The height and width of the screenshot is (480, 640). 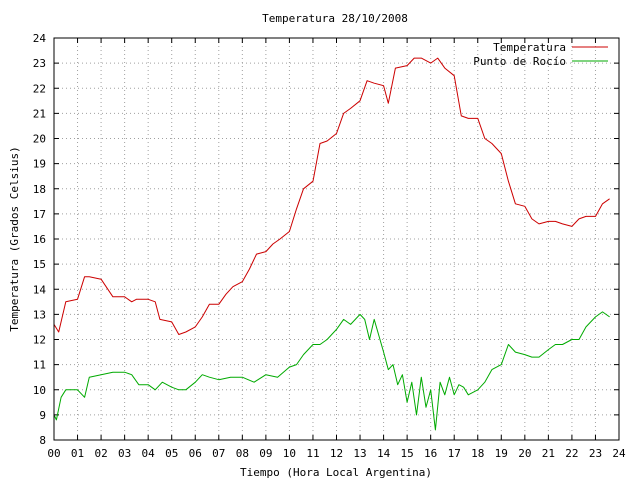 I want to click on x-tick-label: 20, so click(x=524, y=453).